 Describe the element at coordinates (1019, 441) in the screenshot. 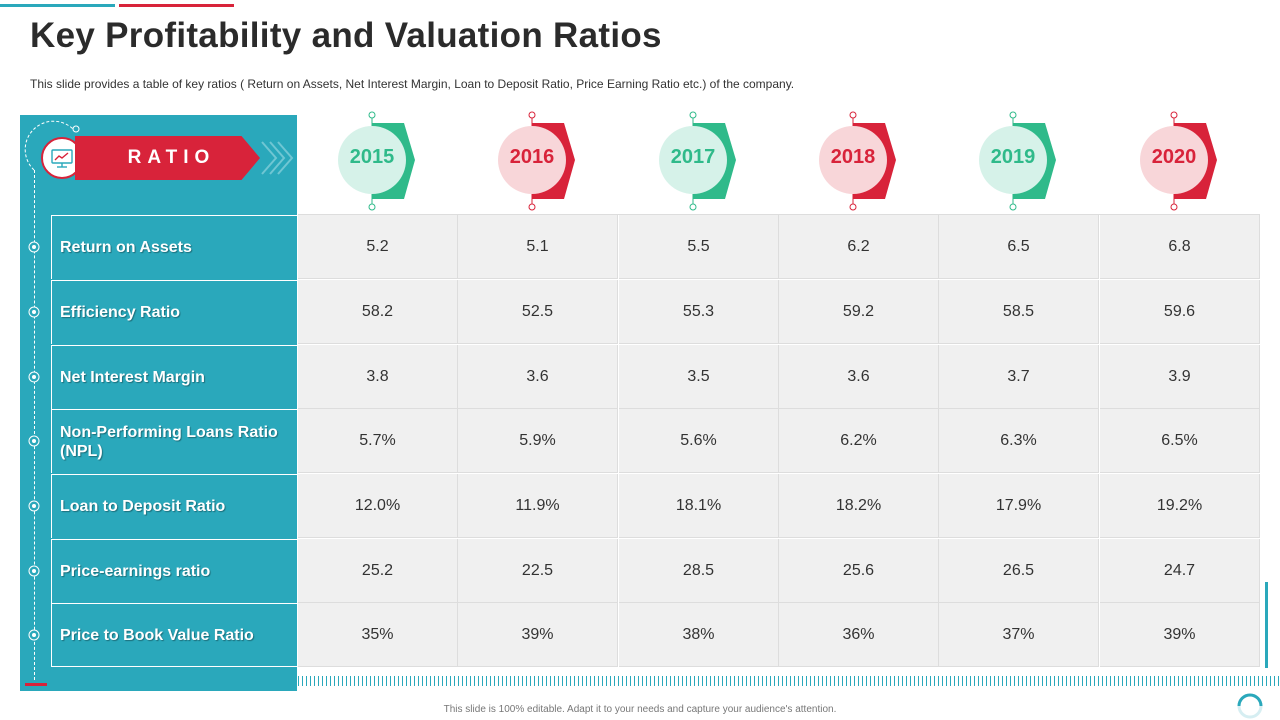

I see `table-cell: 6.3%` at that location.